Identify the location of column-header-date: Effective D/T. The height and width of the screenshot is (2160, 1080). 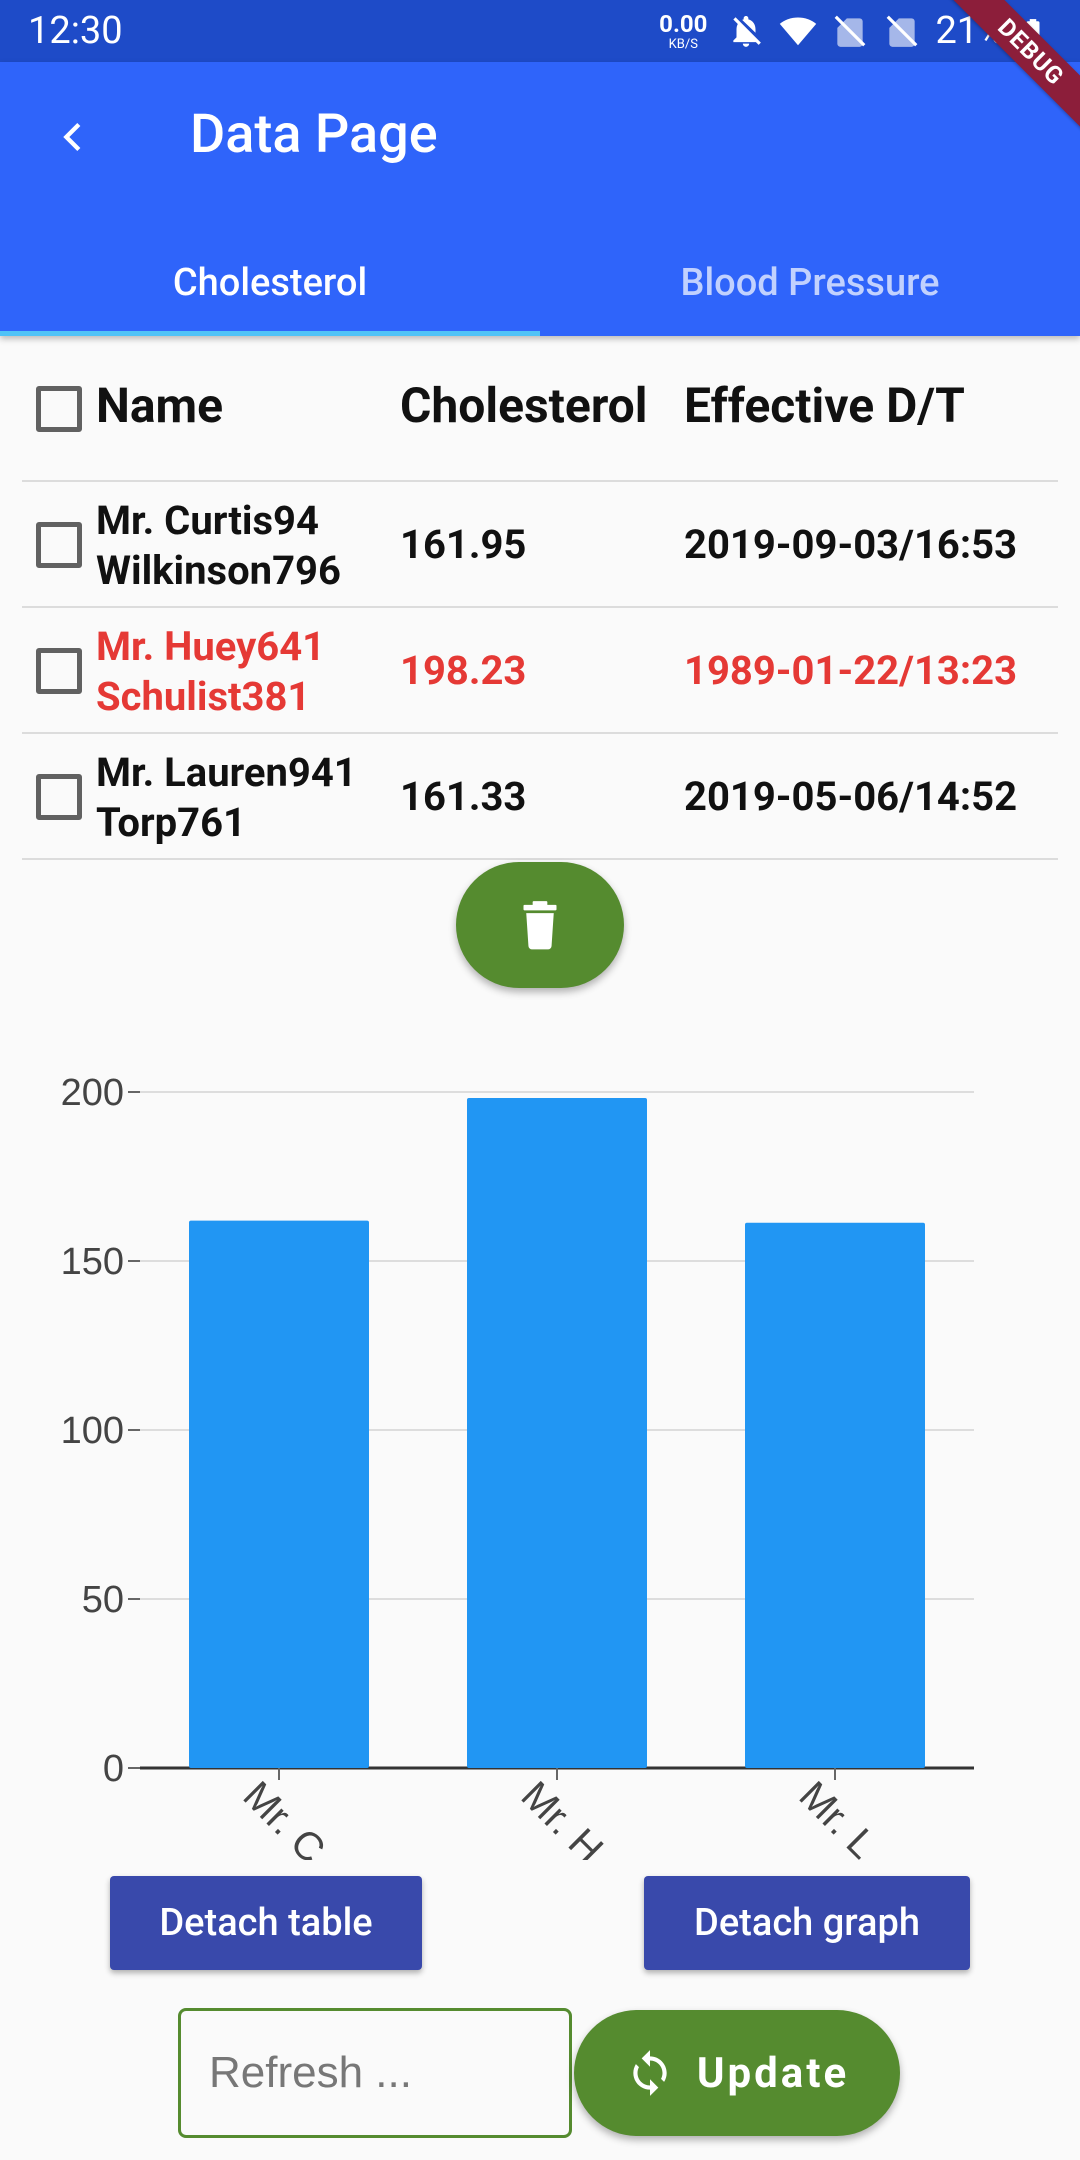
(824, 405).